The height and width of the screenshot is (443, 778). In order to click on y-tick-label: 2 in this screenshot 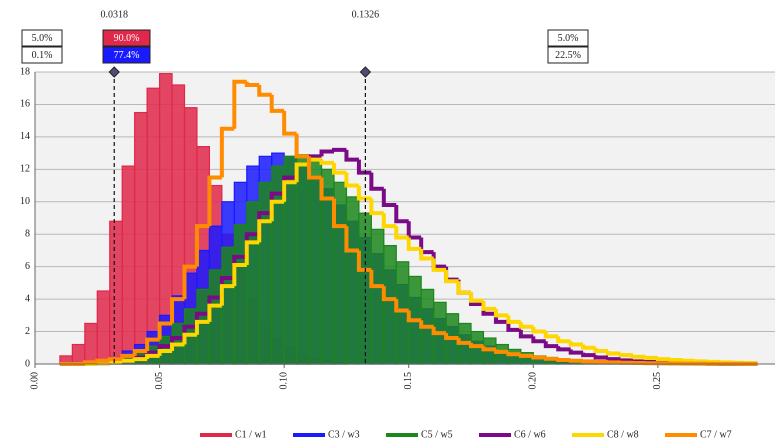, I will do `click(27, 331)`.